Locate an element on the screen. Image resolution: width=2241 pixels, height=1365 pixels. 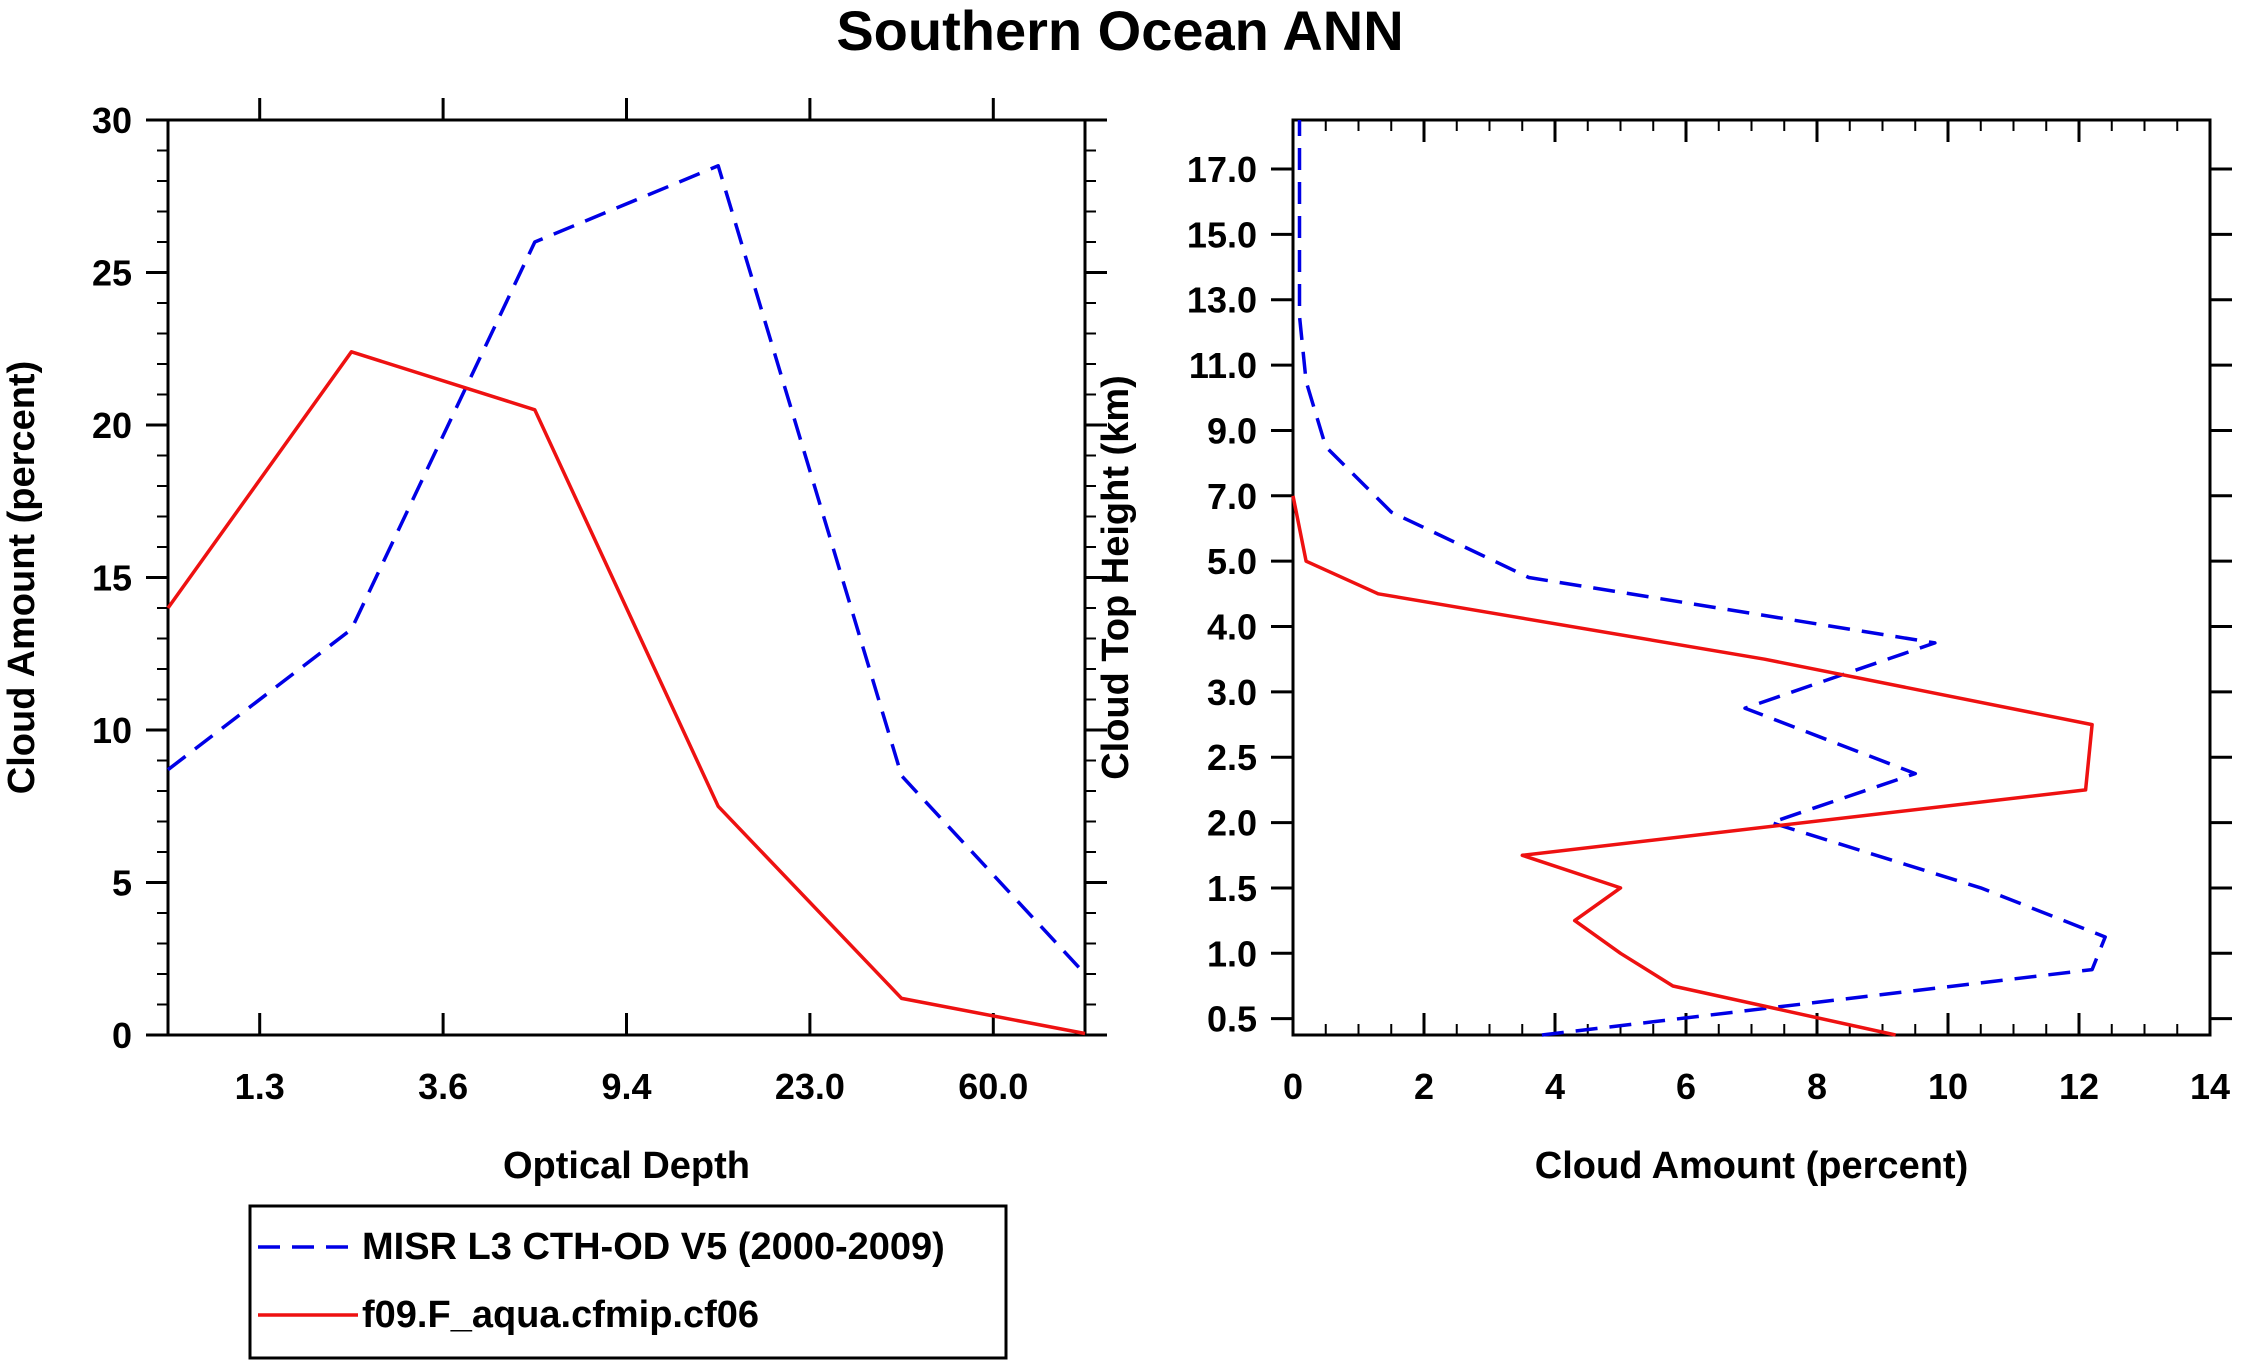
right-x-tick-label: 12 is located at coordinates (2079, 1086).